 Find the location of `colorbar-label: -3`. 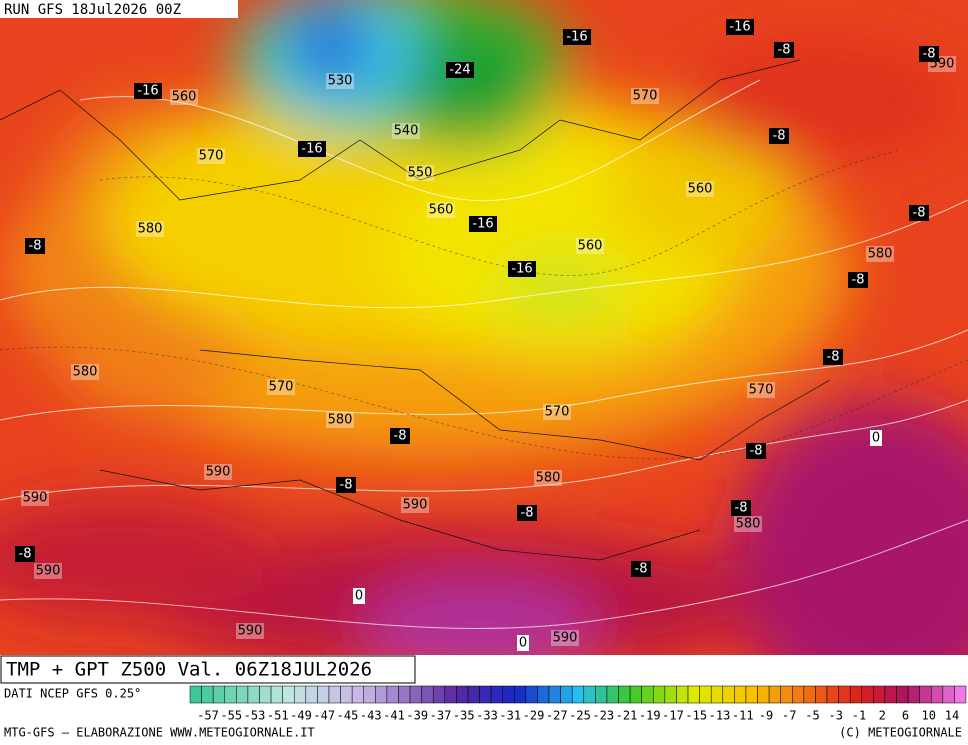

colorbar-label: -3 is located at coordinates (836, 716).